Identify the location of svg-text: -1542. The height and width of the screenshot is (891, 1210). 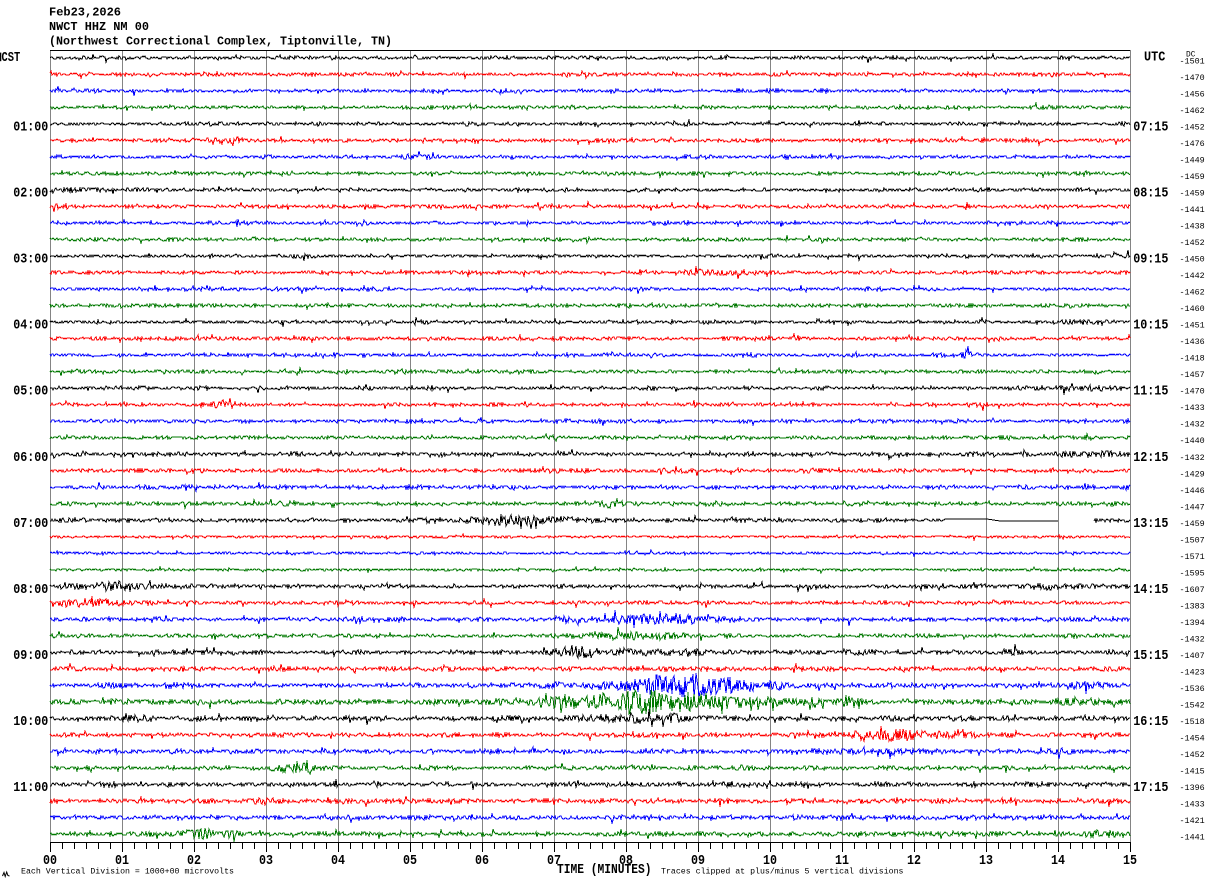
(1192, 705).